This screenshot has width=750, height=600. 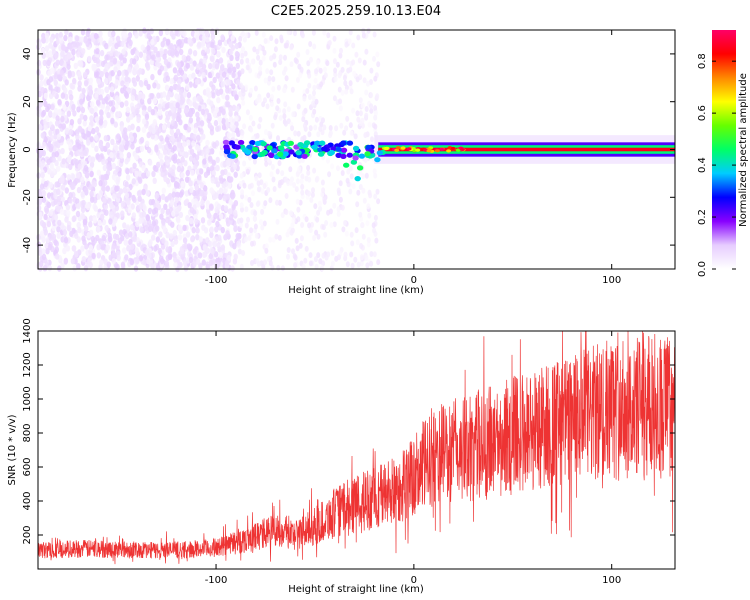 I want to click on colorbar-tick-label: 0.4, so click(x=702, y=165).